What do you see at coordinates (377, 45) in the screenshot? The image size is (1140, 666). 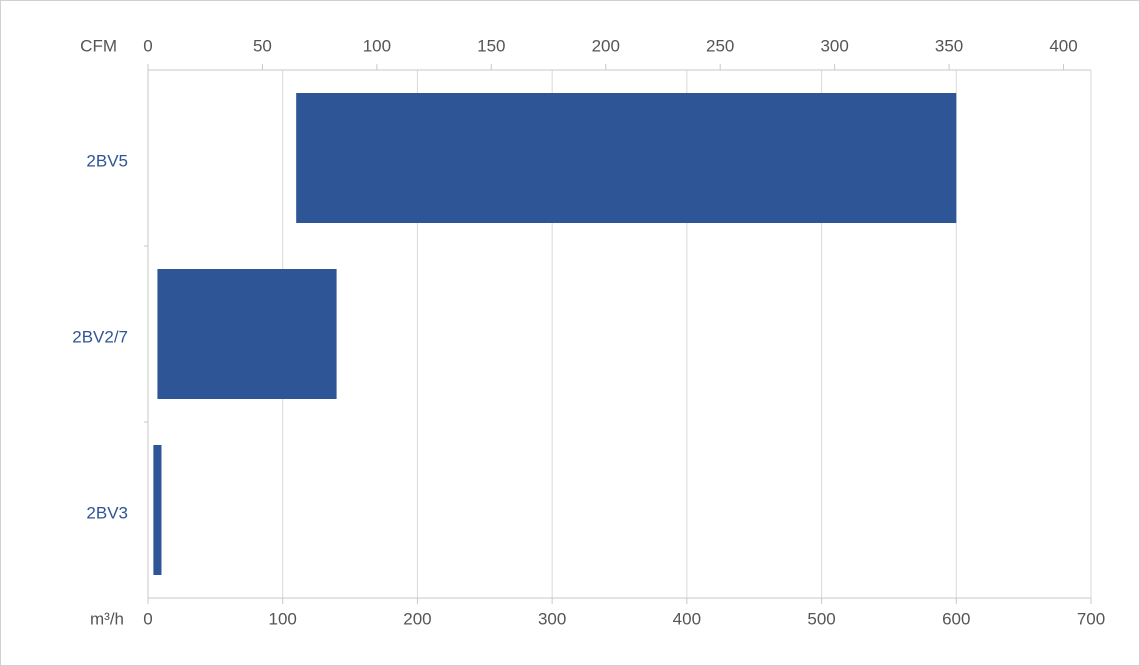 I see `x2-tick-label: 100` at bounding box center [377, 45].